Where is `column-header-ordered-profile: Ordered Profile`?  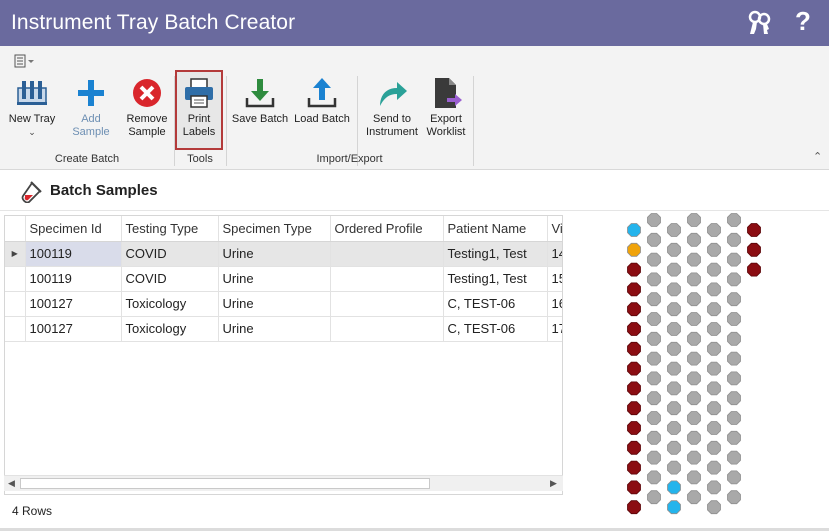 column-header-ordered-profile: Ordered Profile is located at coordinates (387, 229).